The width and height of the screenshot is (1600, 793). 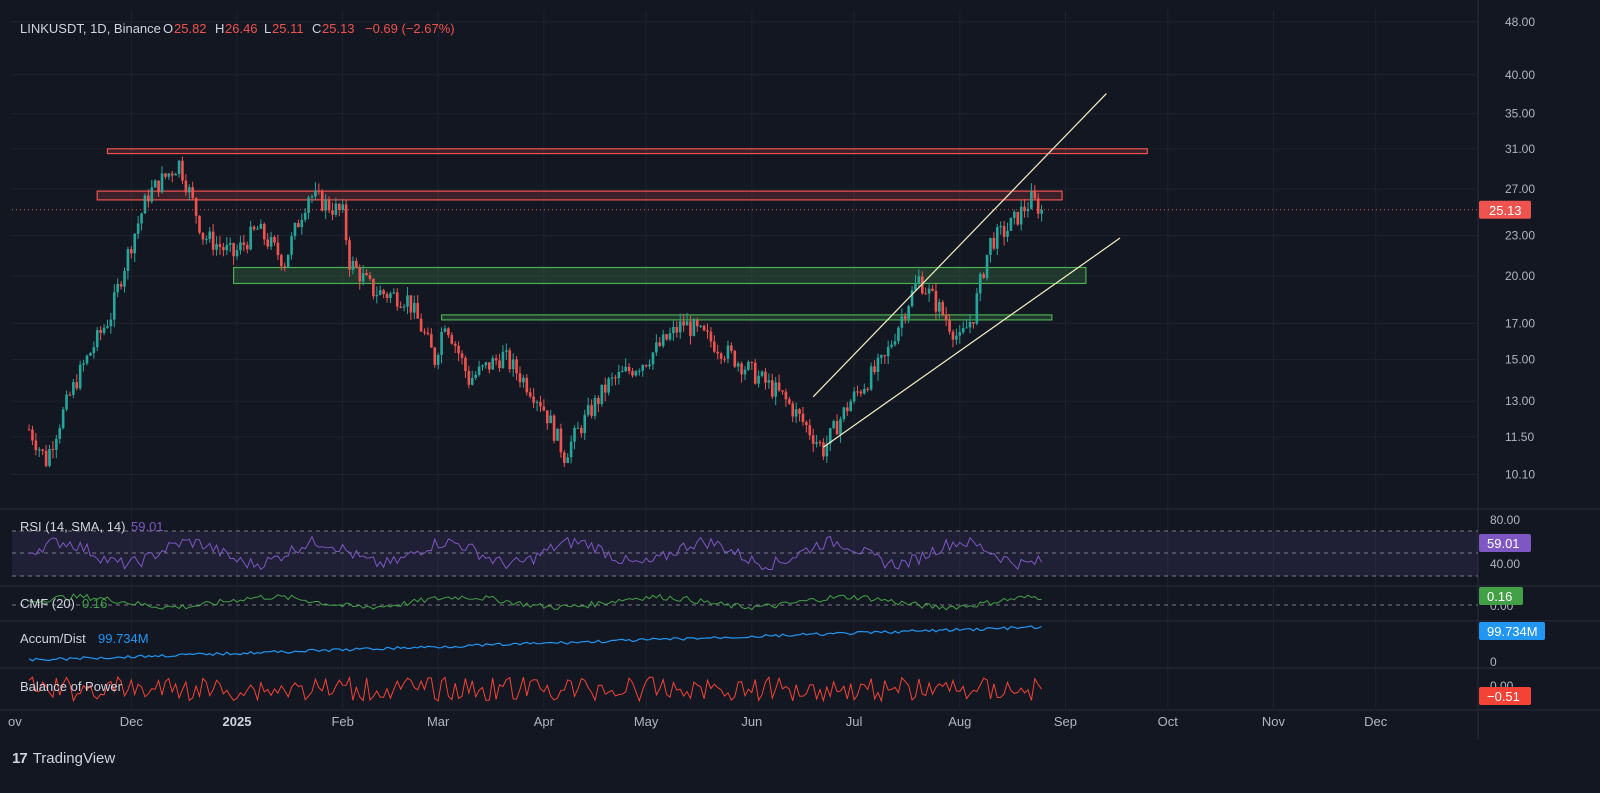 What do you see at coordinates (1520, 149) in the screenshot?
I see `price-tick-label: 31.00` at bounding box center [1520, 149].